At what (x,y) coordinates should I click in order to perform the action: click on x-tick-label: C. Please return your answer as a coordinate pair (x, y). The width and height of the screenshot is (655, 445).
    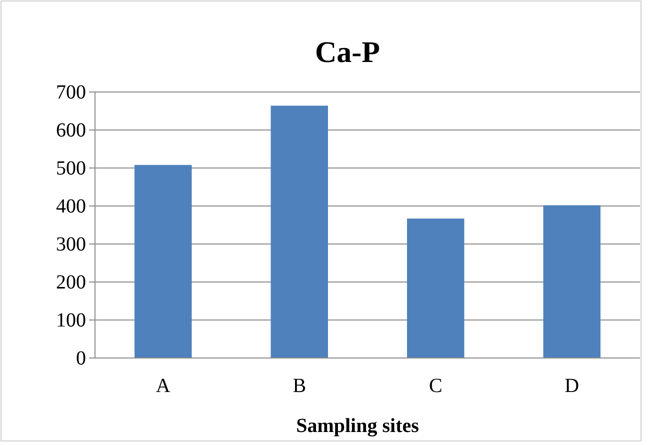
    Looking at the image, I should click on (435, 386).